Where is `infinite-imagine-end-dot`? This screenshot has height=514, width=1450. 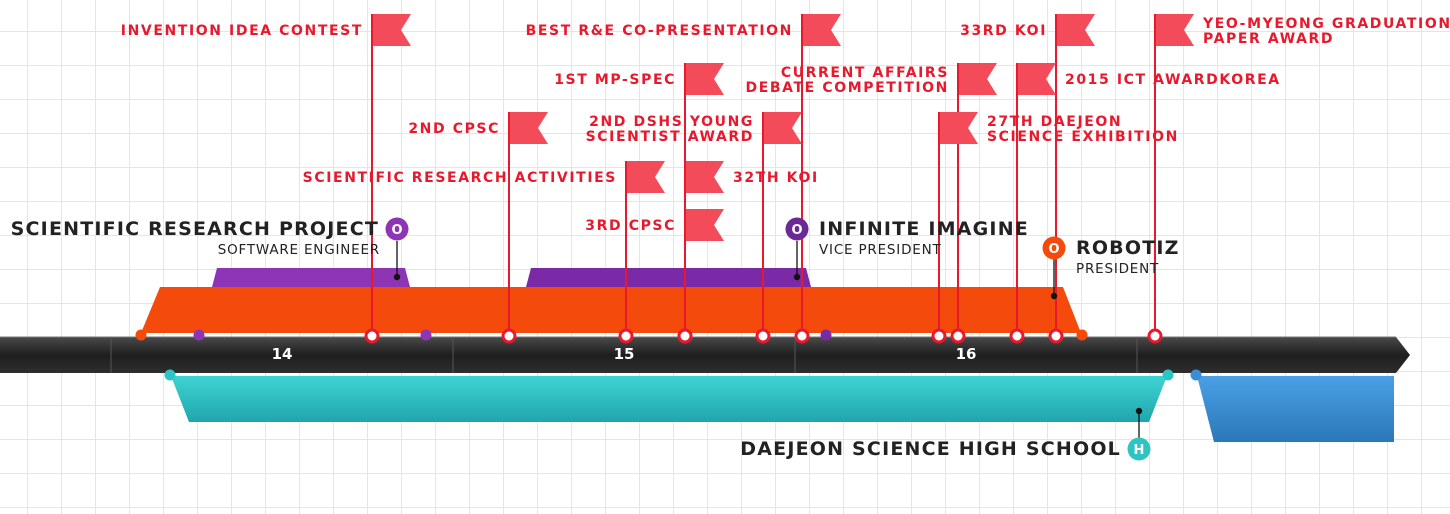
infinite-imagine-end-dot is located at coordinates (826, 335).